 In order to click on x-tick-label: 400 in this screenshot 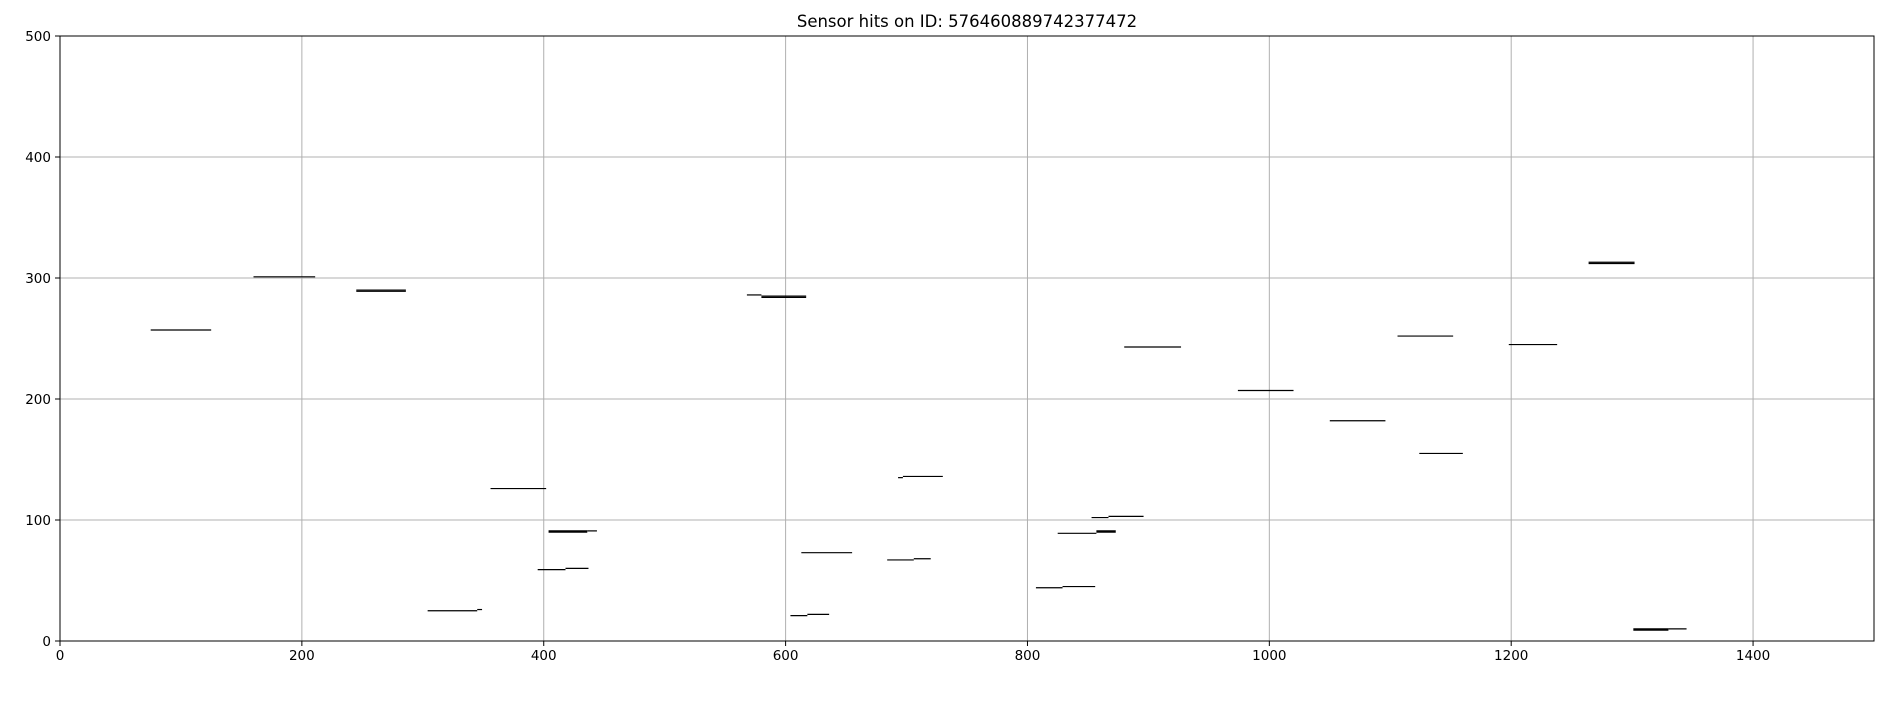, I will do `click(544, 656)`.